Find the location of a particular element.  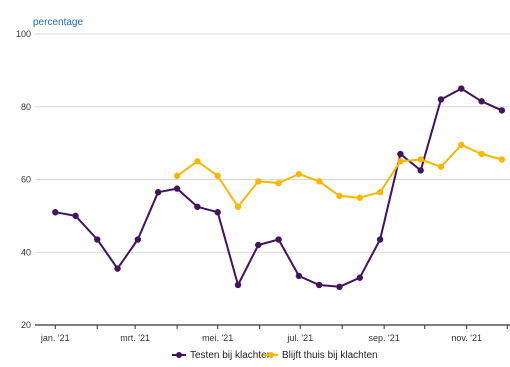

y-tick-label: 80 is located at coordinates (26, 107).